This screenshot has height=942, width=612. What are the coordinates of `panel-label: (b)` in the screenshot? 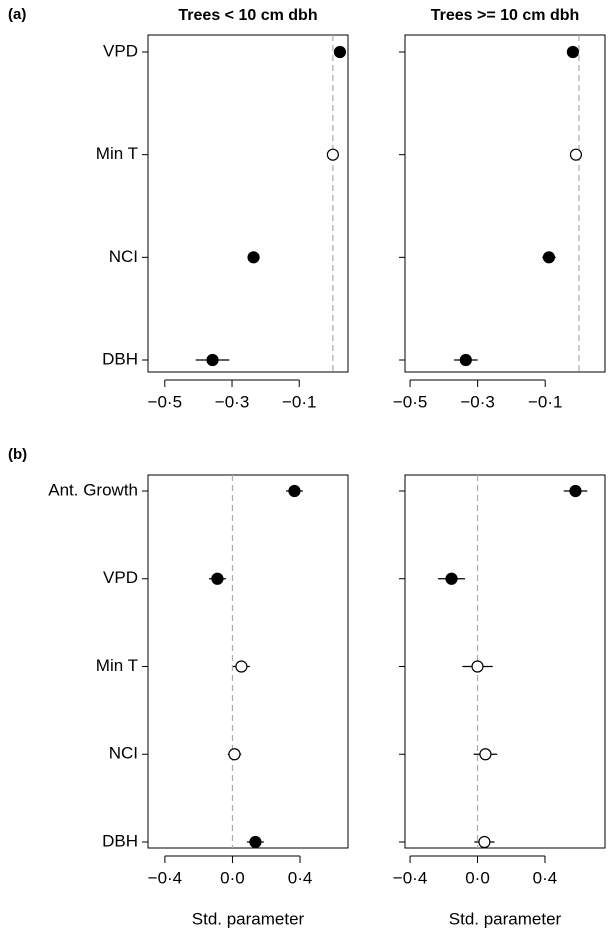 It's located at (17, 454).